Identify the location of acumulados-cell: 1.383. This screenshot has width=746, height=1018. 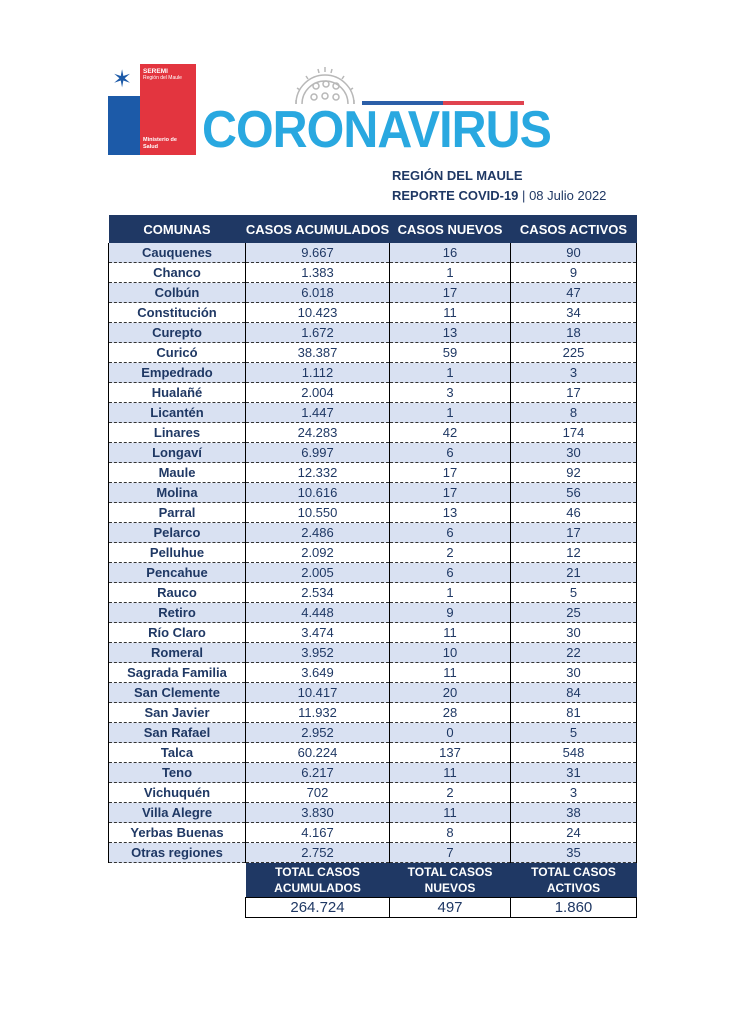
(317, 272).